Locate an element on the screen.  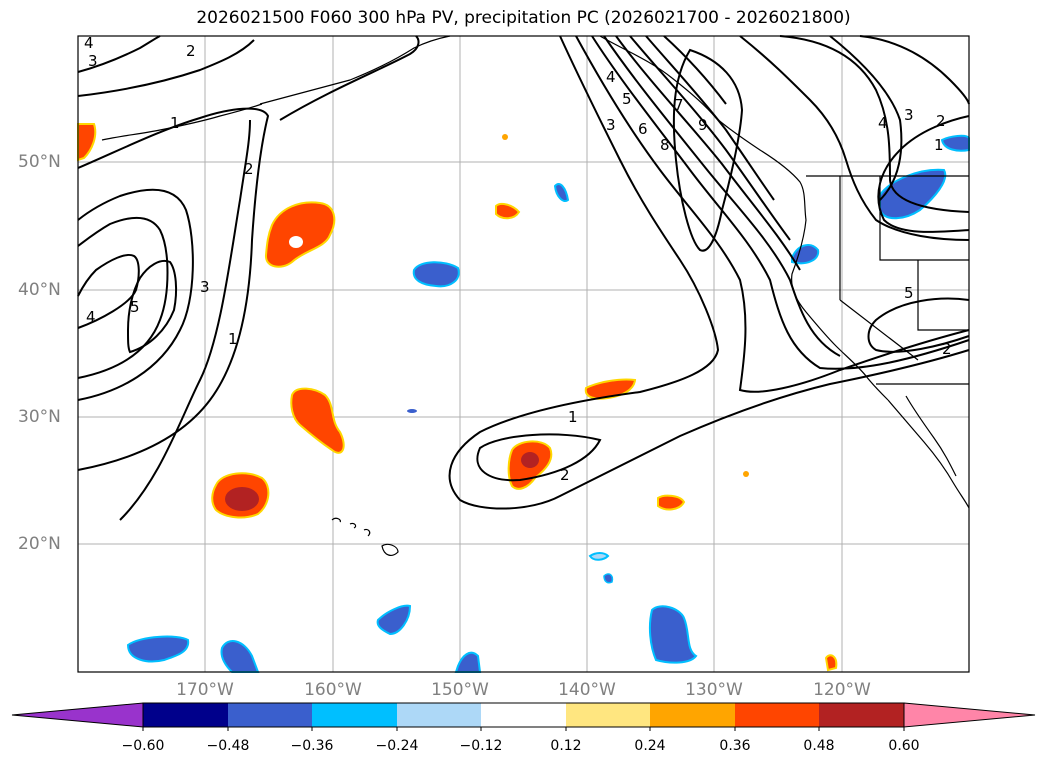
precip-neg-s3 is located at coordinates (673, 634).